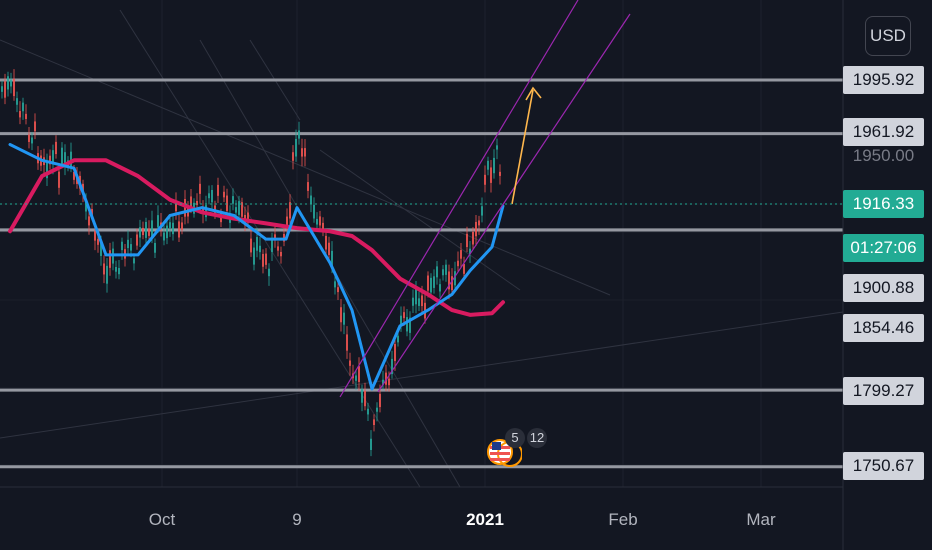 Image resolution: width=932 pixels, height=550 pixels. Describe the element at coordinates (883, 80) in the screenshot. I see `price-level-label: 1995.92` at that location.